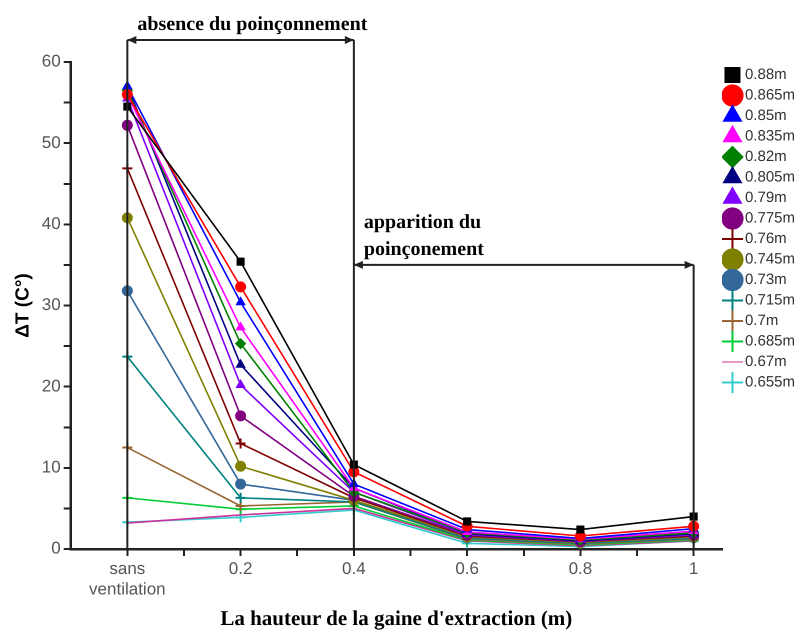  I want to click on x-tick-label: sans ventilation, so click(127, 578).